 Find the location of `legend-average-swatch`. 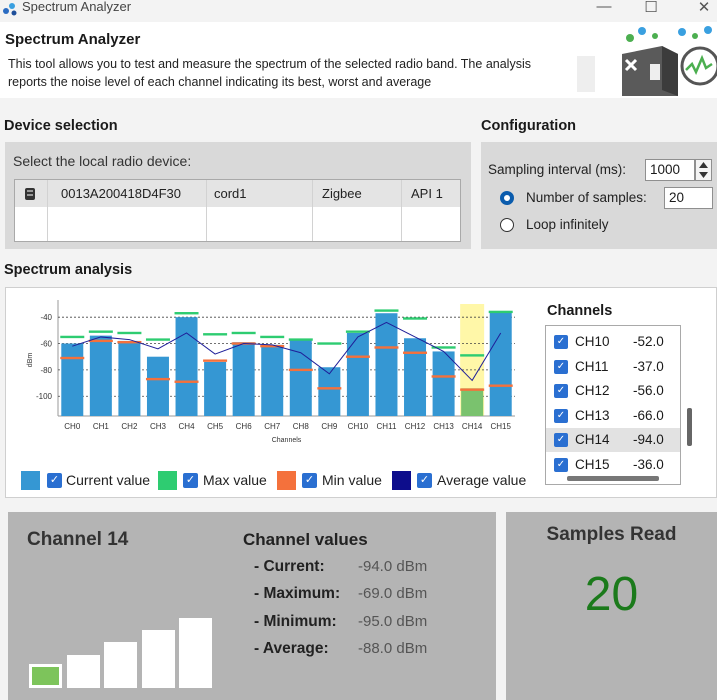

legend-average-swatch is located at coordinates (401, 480).